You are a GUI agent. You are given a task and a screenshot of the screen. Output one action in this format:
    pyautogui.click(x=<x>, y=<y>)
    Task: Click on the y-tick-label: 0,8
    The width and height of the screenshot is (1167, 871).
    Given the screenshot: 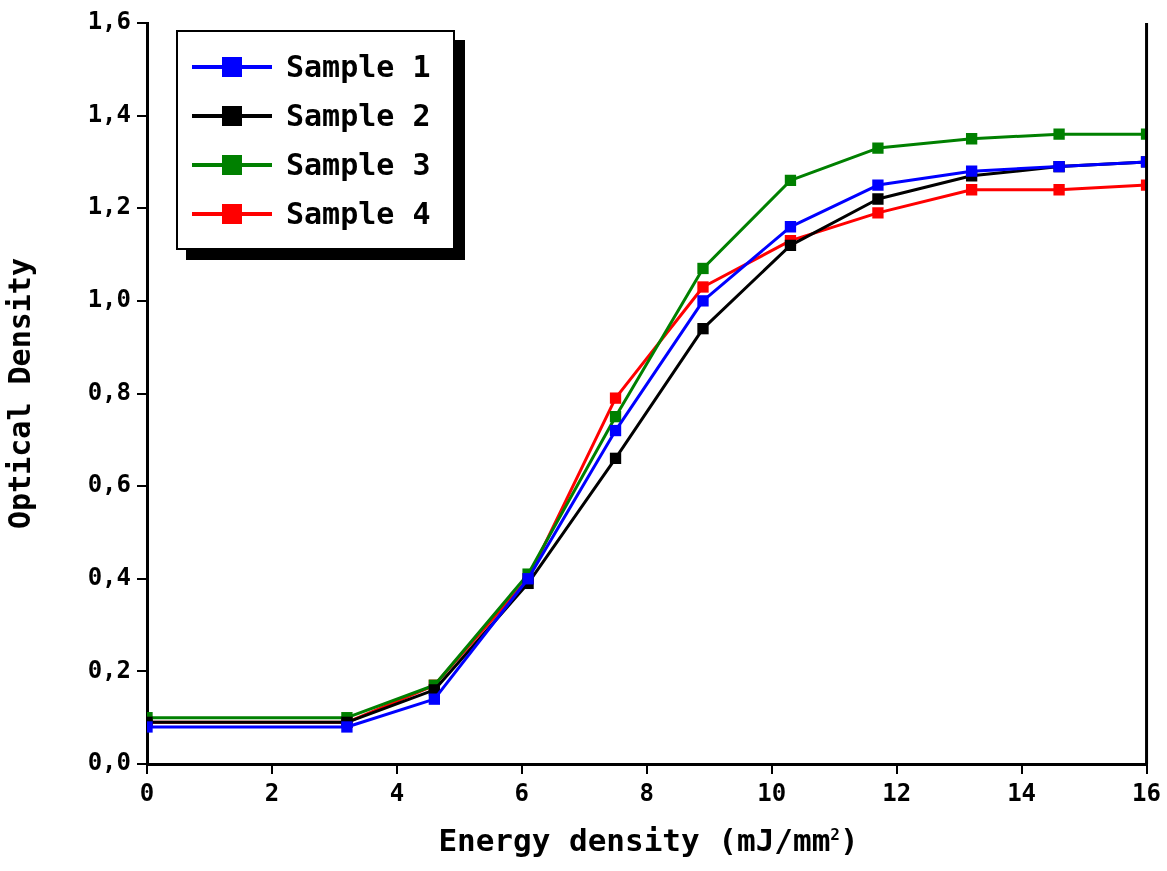 What is the action you would take?
    pyautogui.click(x=109, y=391)
    